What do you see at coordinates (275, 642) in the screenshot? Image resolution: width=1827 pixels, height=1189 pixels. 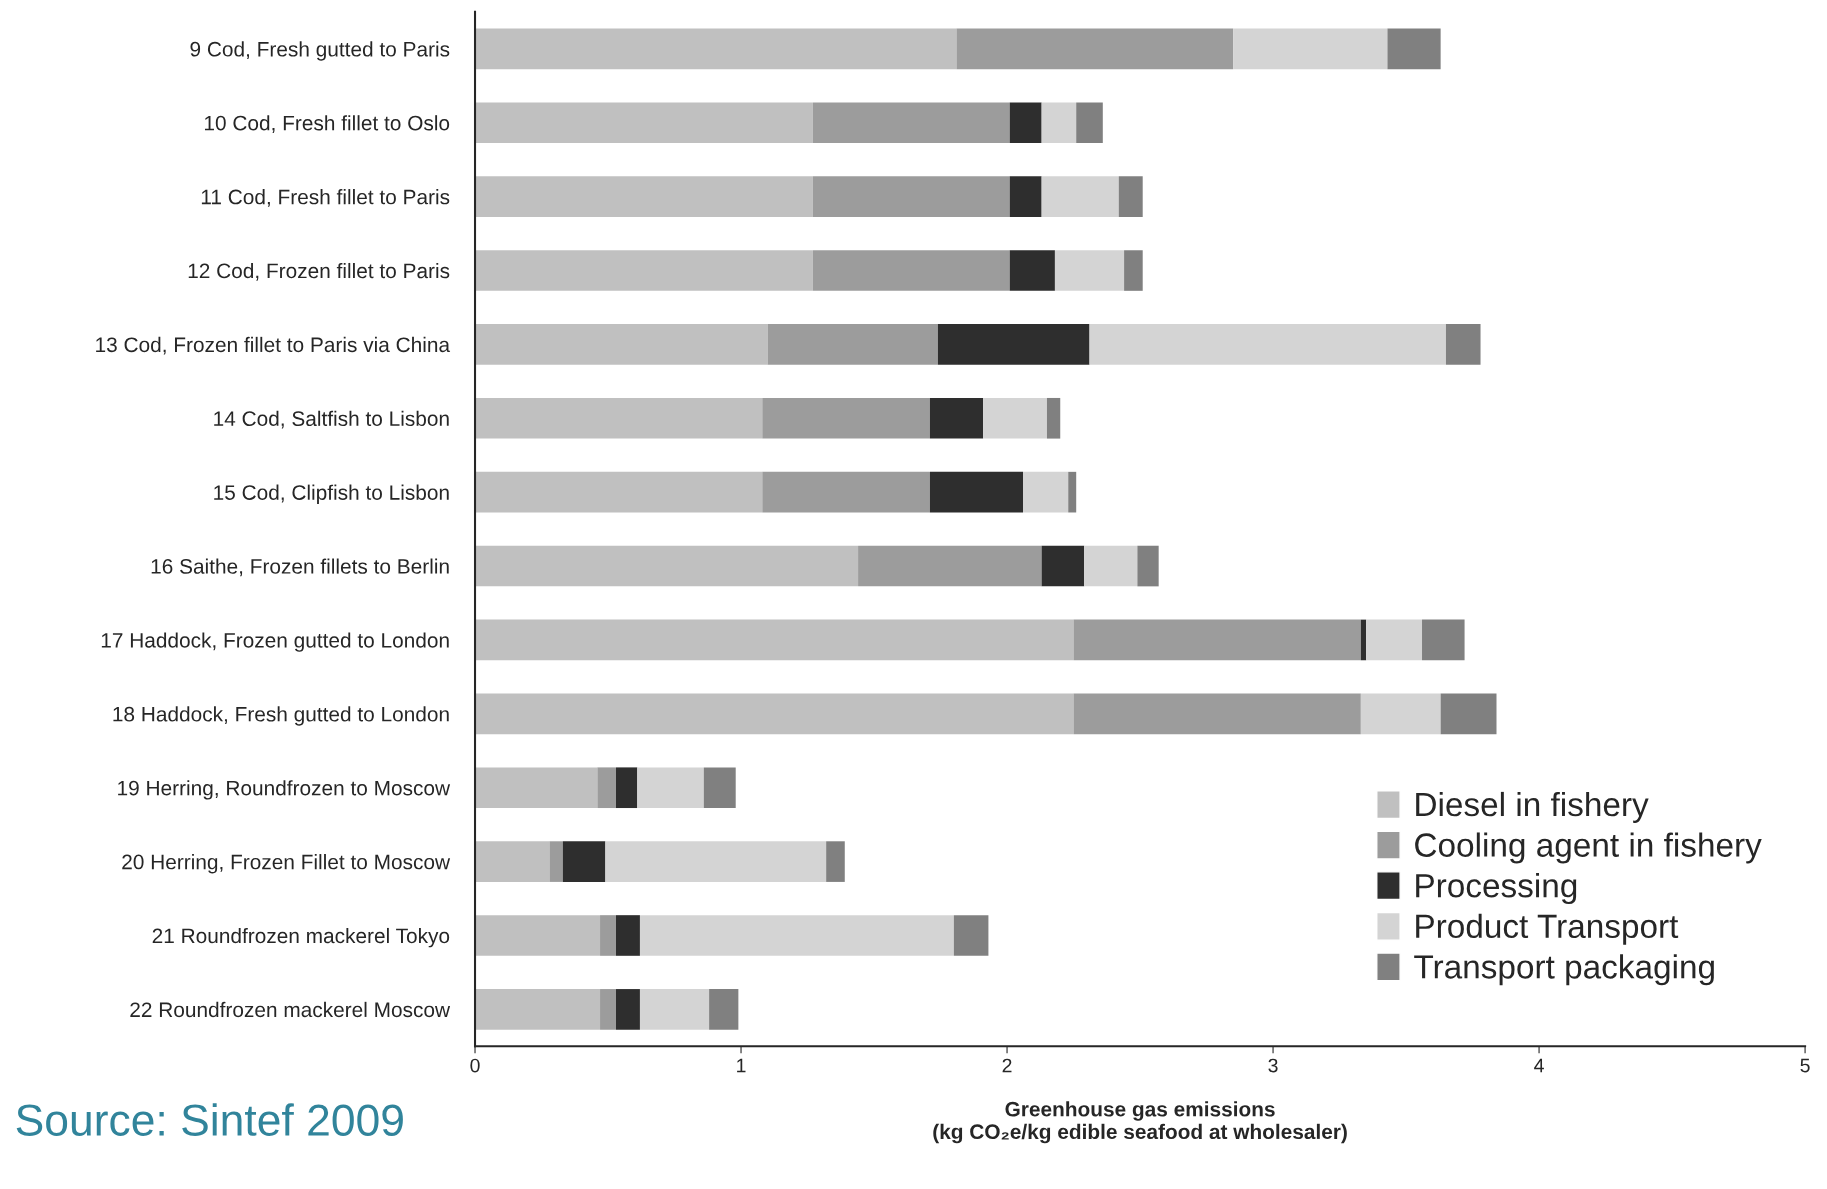 I see `y-tick-label: 17 Haddock, Frozen gutted to London` at bounding box center [275, 642].